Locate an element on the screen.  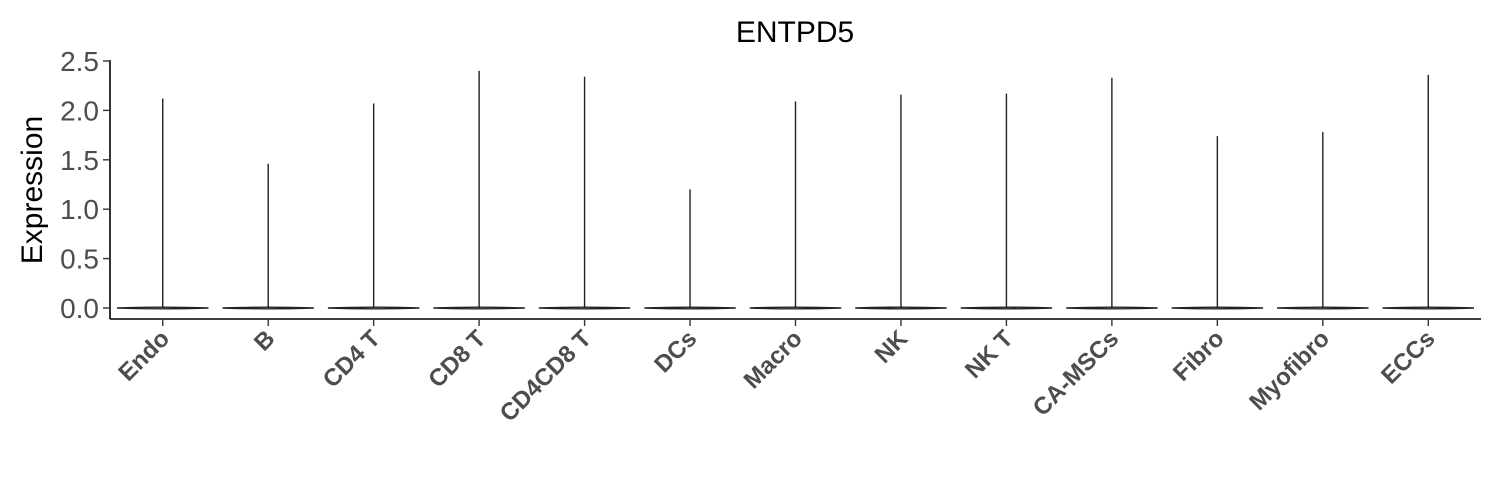
x-tick-label: NK T is located at coordinates (989, 354).